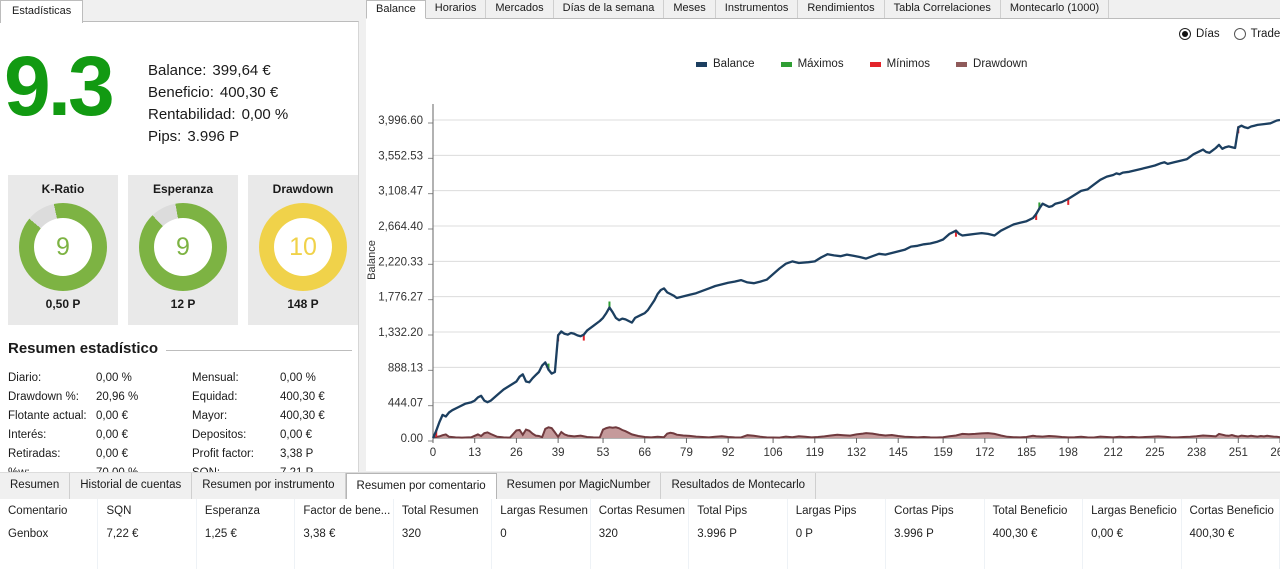  I want to click on table-row-cell: 0,00 €, so click(1132, 535).